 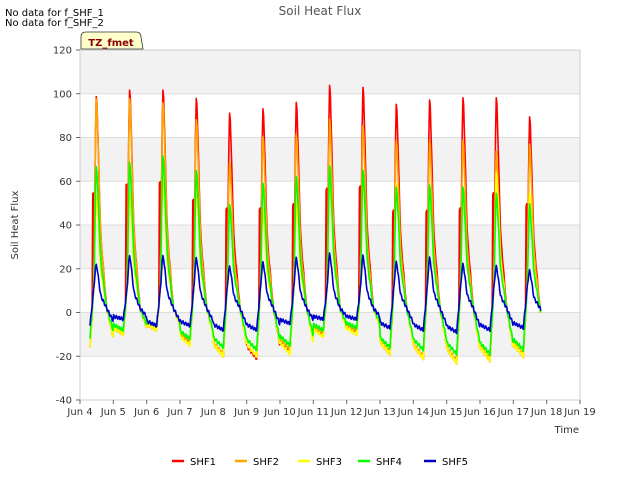 I want to click on legend: SHF1 SHF2 SHF3 SHF4 SHF5, so click(x=320, y=462).